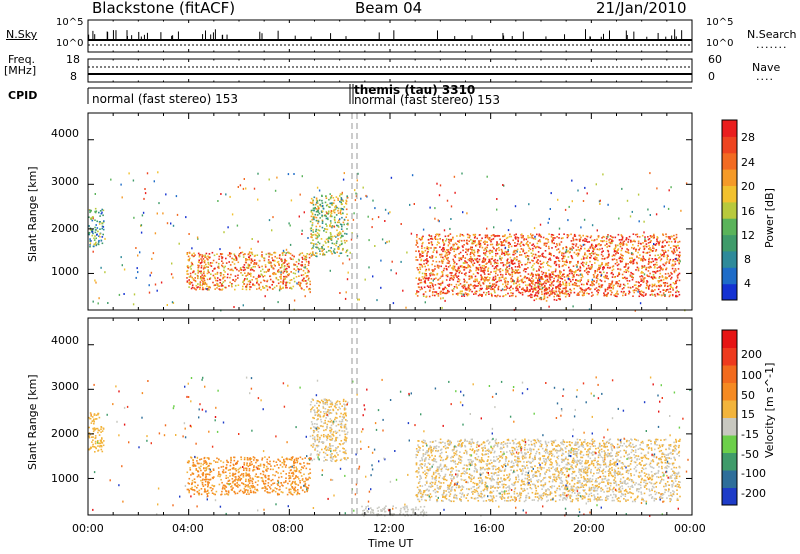 The width and height of the screenshot is (800, 554). What do you see at coordinates (389, 94) in the screenshot?
I see `cpid-panel` at bounding box center [389, 94].